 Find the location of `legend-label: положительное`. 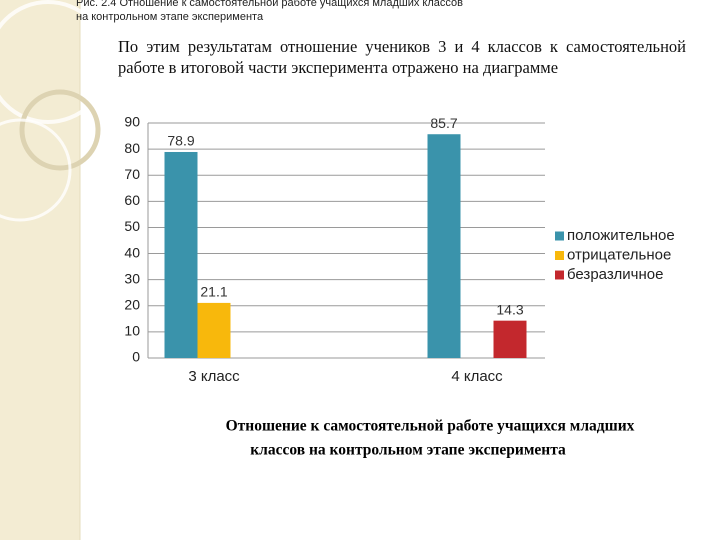

legend-label: положительное is located at coordinates (621, 235).